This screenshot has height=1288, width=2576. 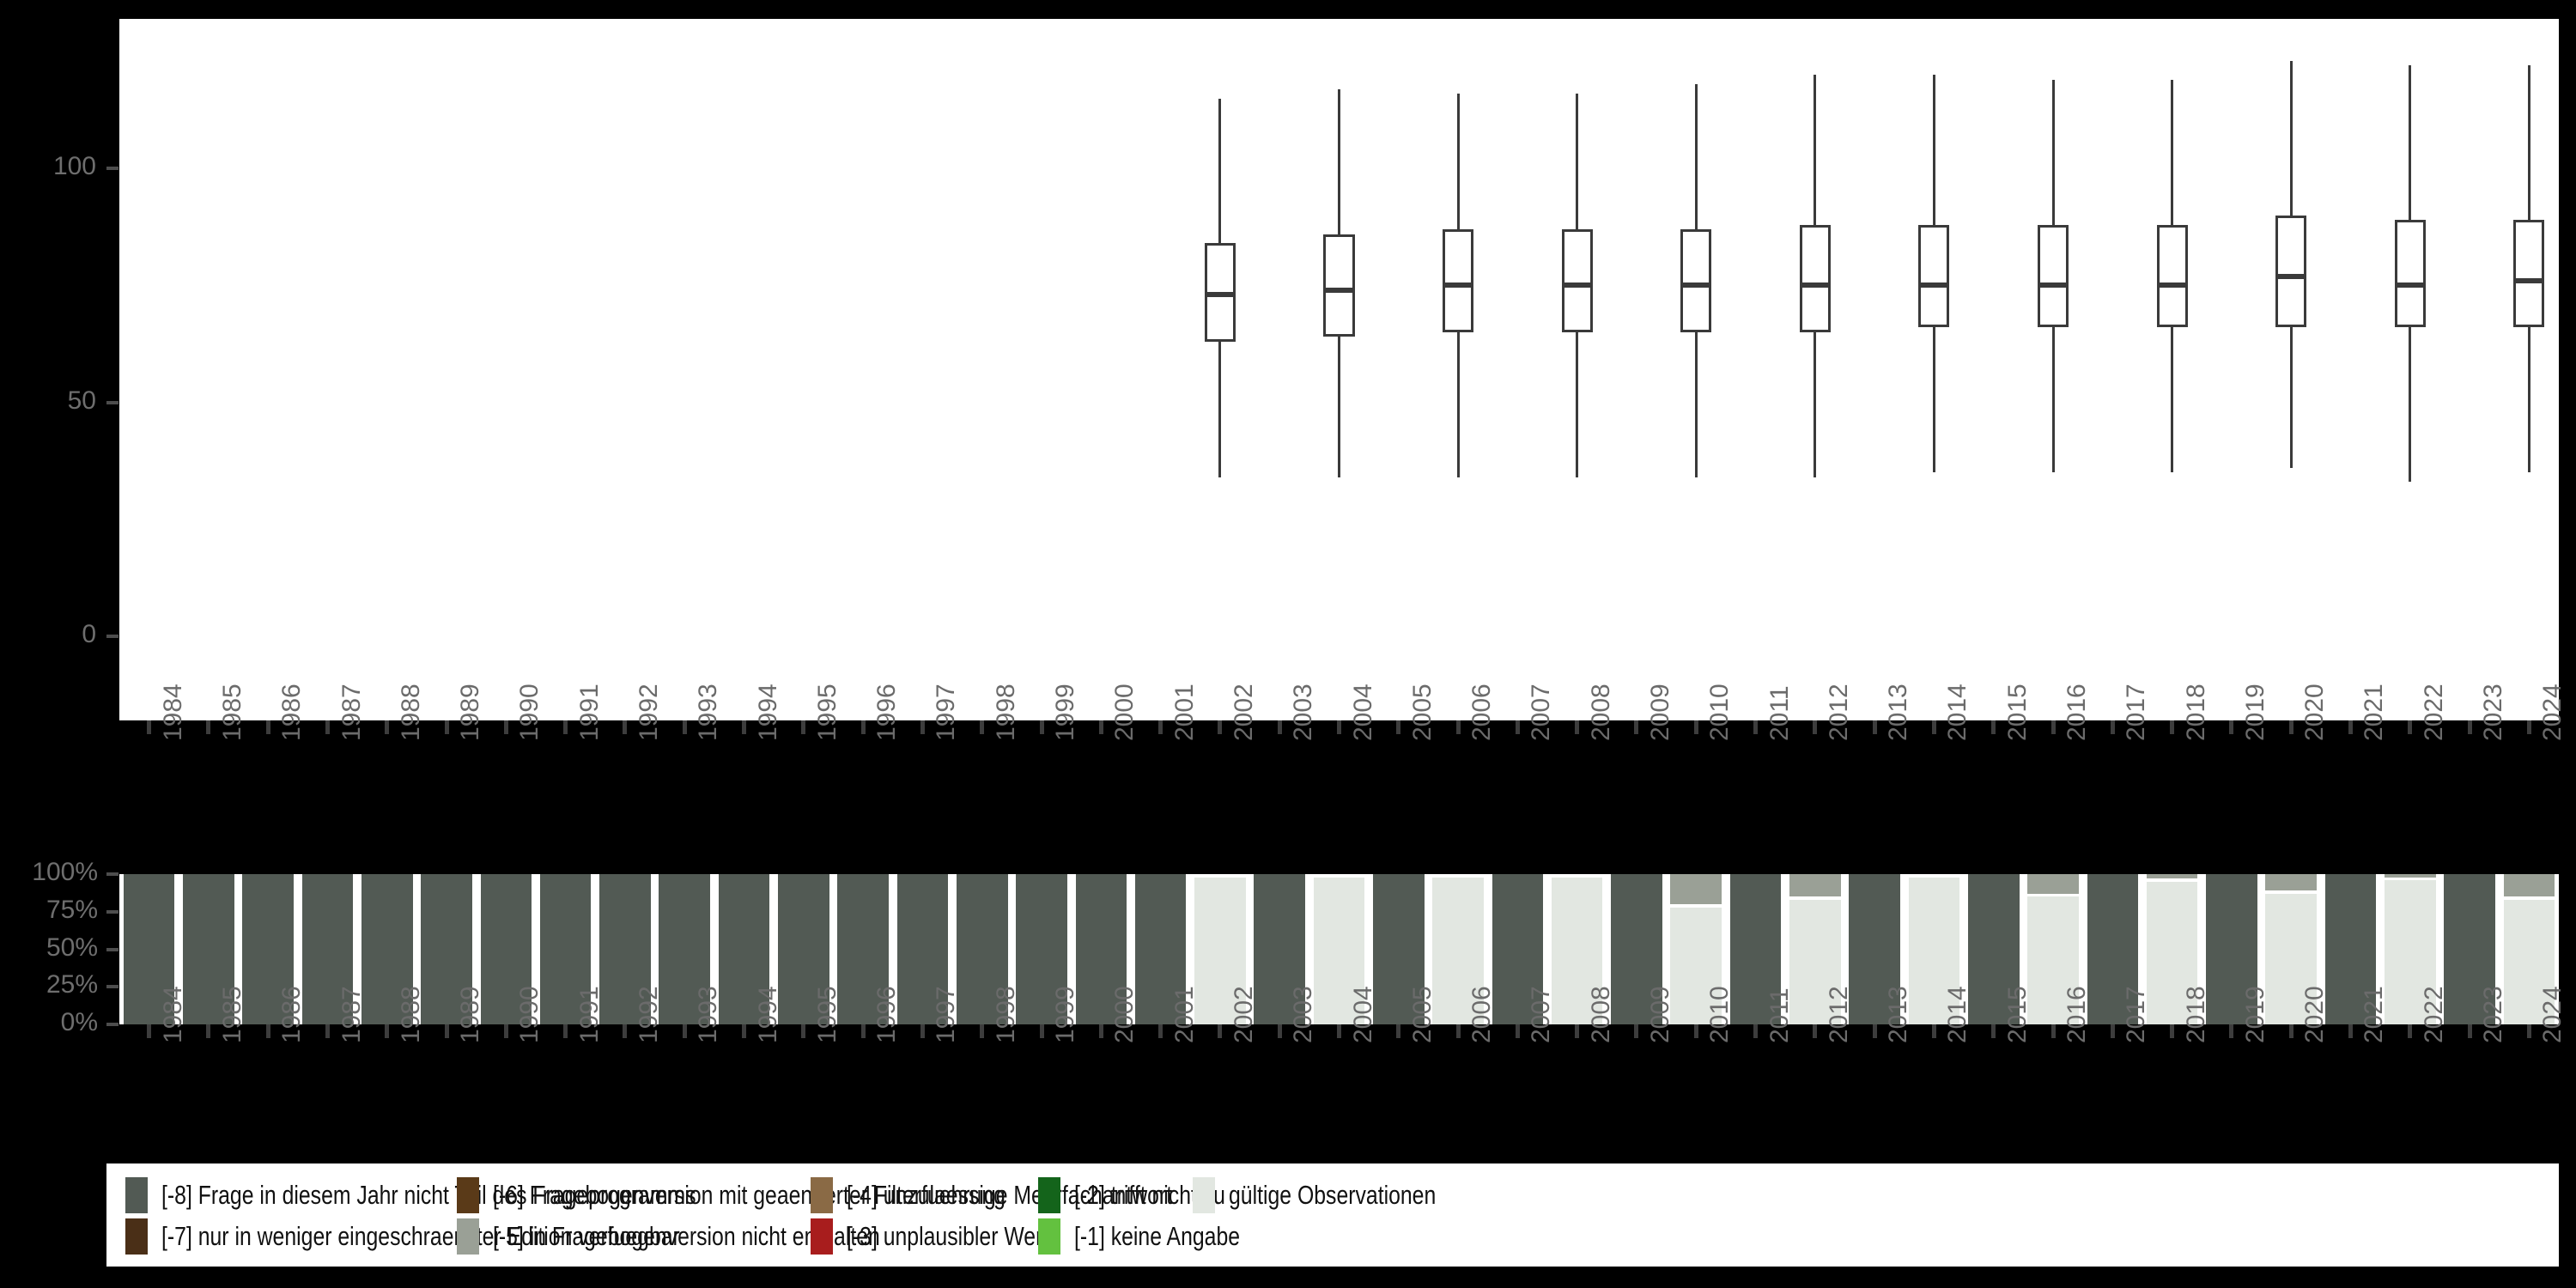 I want to click on stacked-bar-2022, so click(x=2410, y=949).